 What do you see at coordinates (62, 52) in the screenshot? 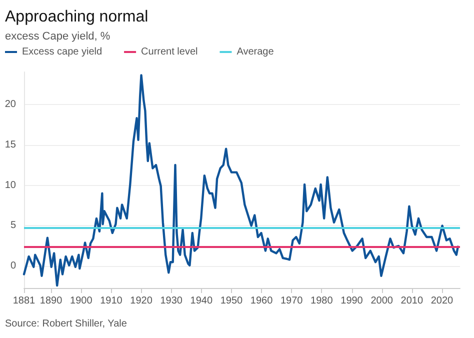
I see `legend-label: Excess cape yield` at bounding box center [62, 52].